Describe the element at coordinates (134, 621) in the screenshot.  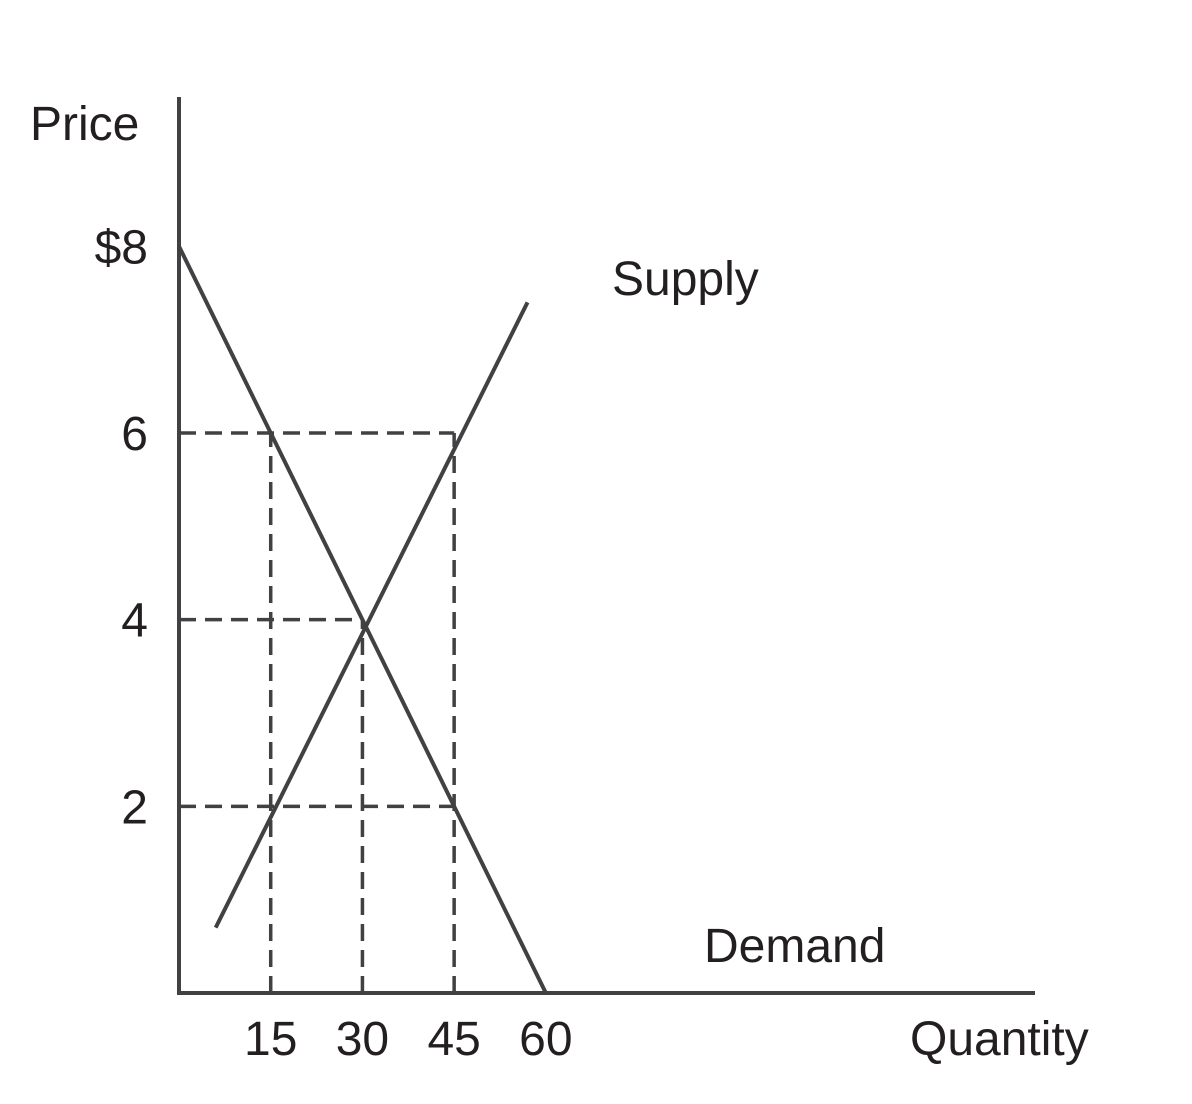
I see `y-tick-label-4: 4` at that location.